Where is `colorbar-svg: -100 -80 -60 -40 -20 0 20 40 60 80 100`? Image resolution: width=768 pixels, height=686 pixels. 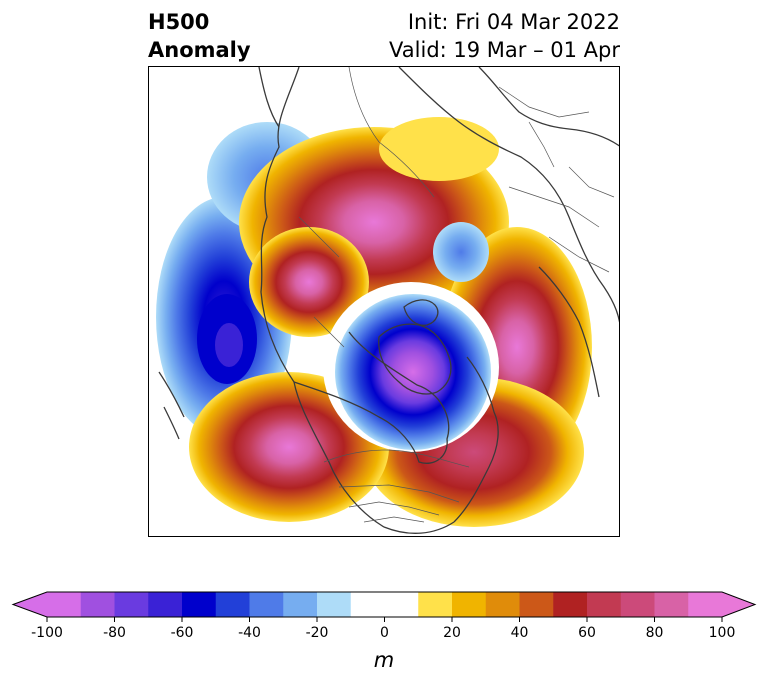 colorbar-svg: -100 -80 -60 -40 -20 0 20 40 60 80 100 is located at coordinates (384, 616).